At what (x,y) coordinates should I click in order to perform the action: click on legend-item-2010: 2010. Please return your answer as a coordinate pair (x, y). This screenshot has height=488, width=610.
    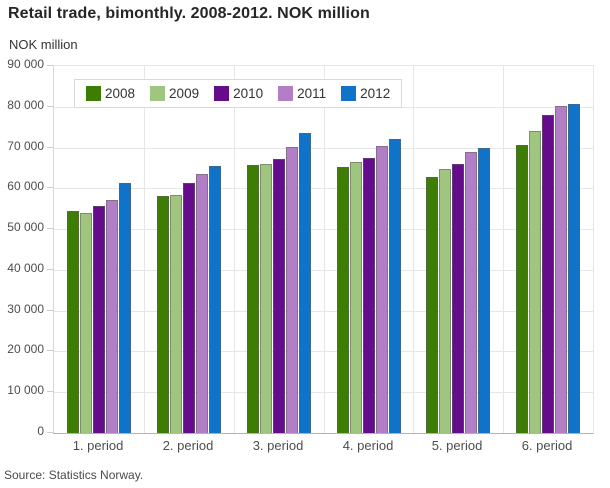
    Looking at the image, I should click on (238, 93).